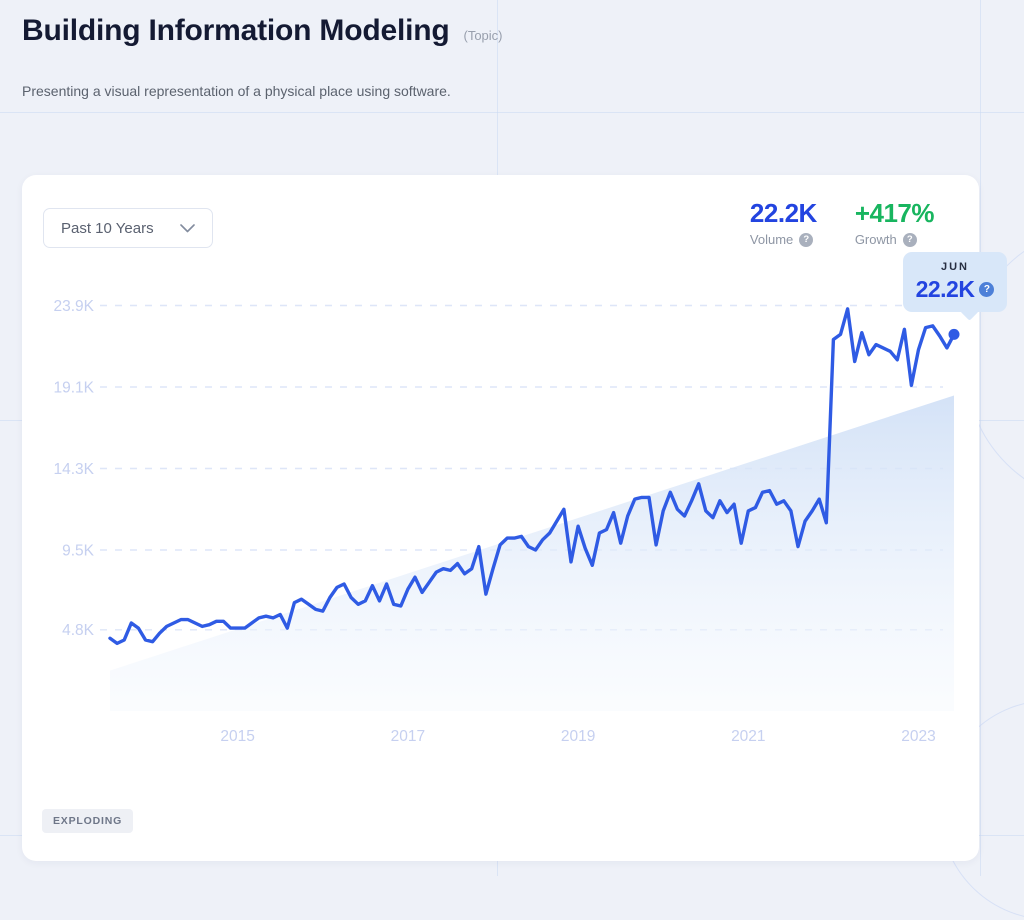  What do you see at coordinates (78, 550) in the screenshot?
I see `y-axis-label: 9.5K` at bounding box center [78, 550].